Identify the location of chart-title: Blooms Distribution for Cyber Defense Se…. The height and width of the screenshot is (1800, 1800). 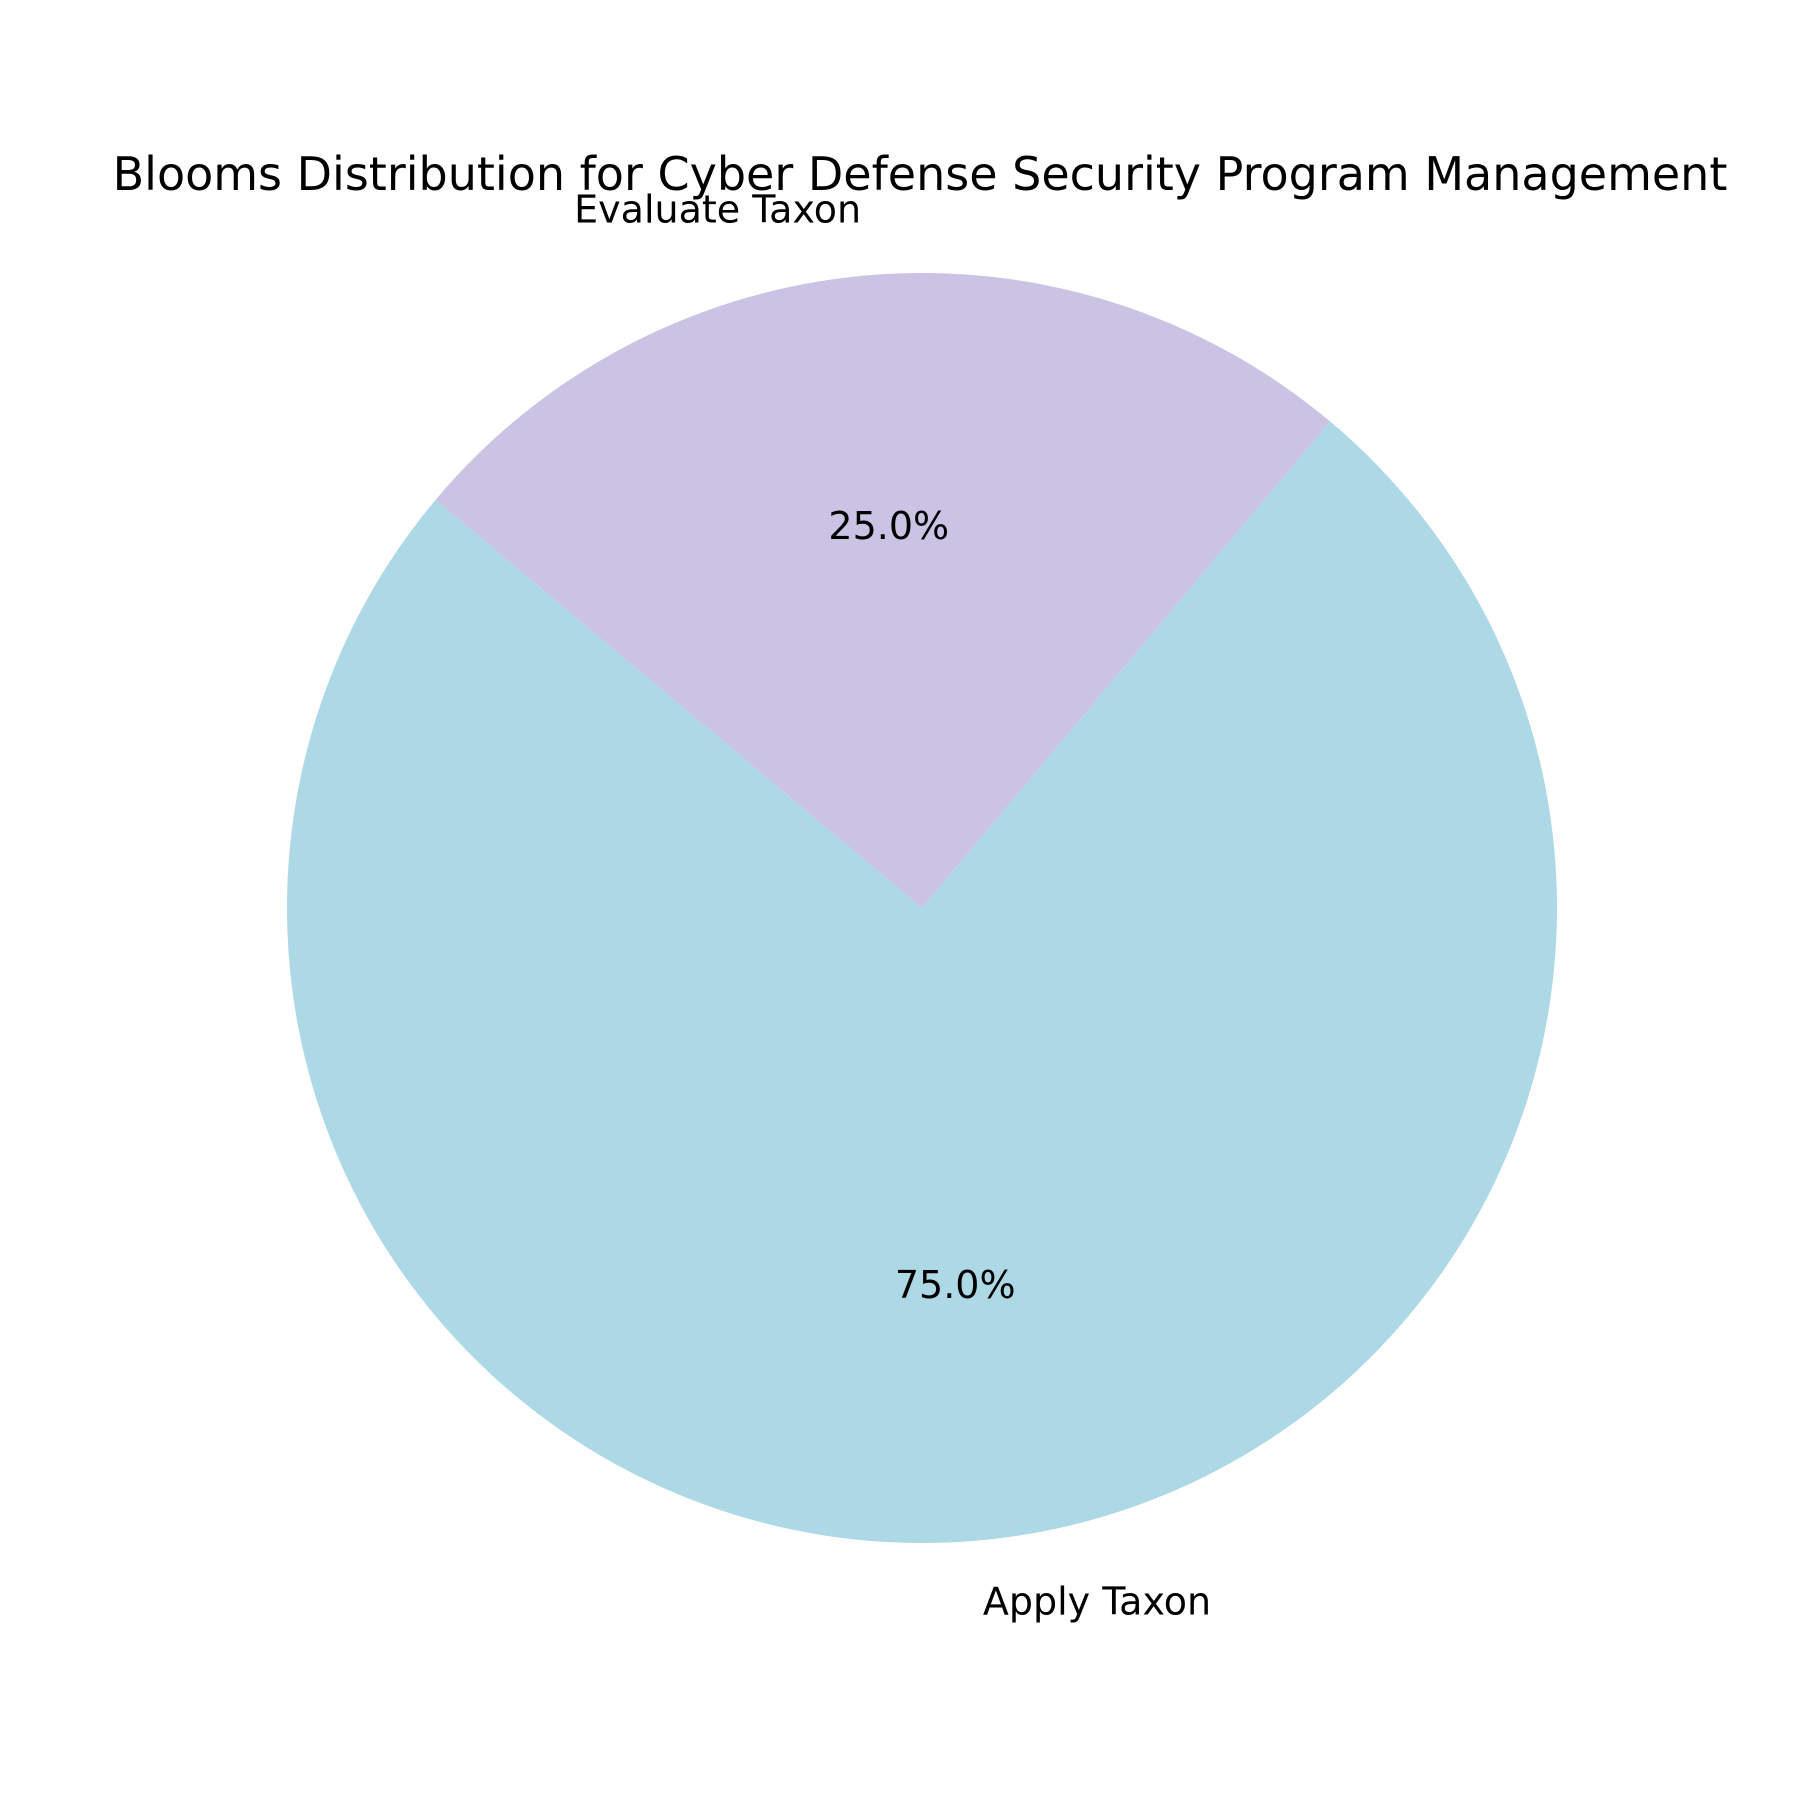
(920, 174).